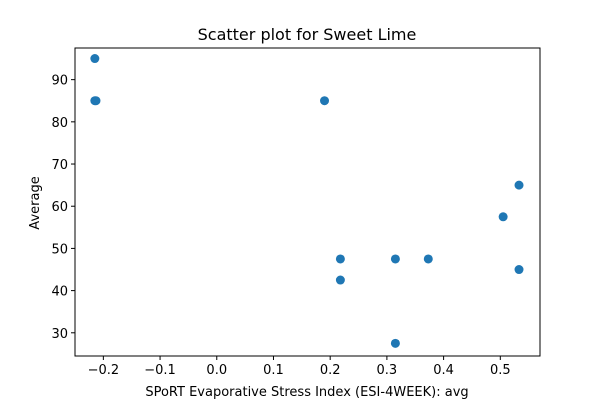 This screenshot has width=600, height=400. What do you see at coordinates (273, 370) in the screenshot?
I see `x-tick-label: 0.1` at bounding box center [273, 370].